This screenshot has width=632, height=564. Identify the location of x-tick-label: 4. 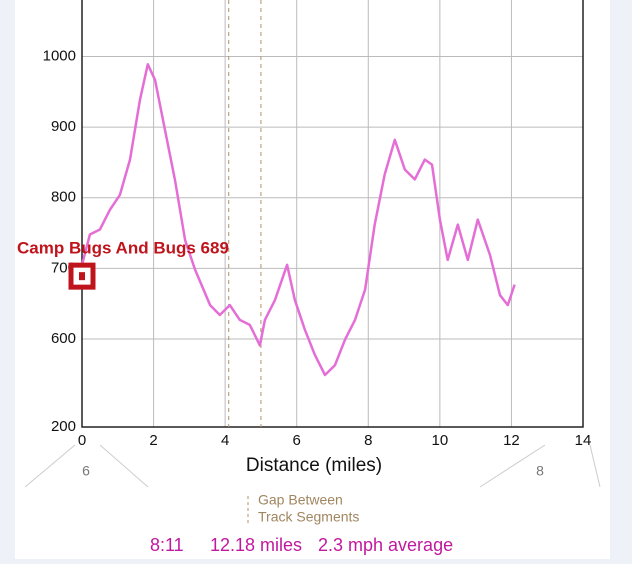
(225, 440).